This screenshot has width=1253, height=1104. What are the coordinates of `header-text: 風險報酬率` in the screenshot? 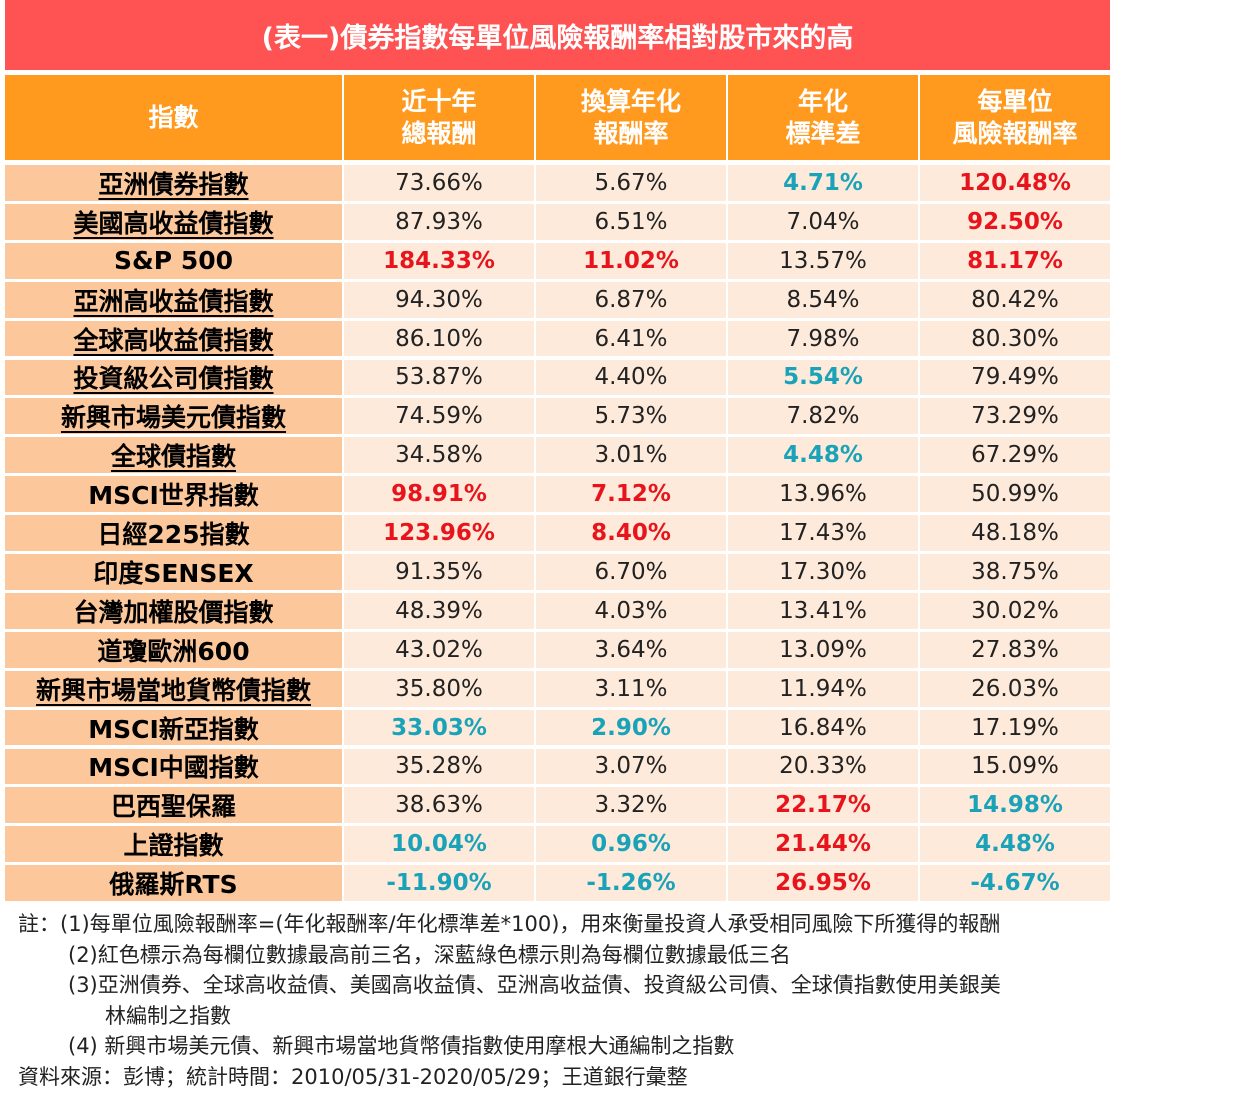 It's located at (1015, 133).